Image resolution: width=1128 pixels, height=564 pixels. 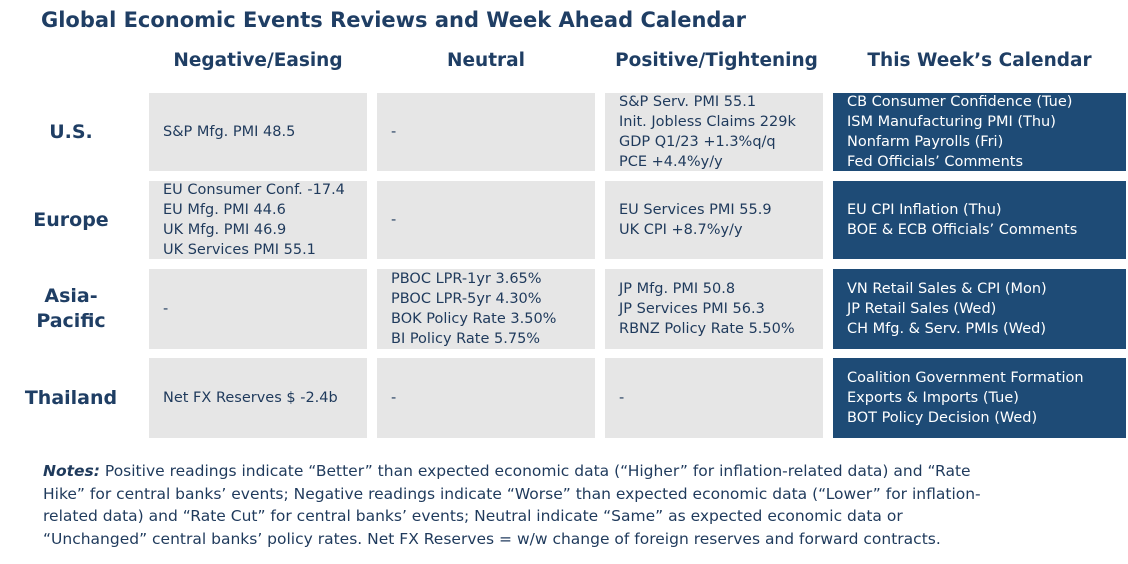 I want to click on row-label-line: Asia-, so click(x=71, y=296).